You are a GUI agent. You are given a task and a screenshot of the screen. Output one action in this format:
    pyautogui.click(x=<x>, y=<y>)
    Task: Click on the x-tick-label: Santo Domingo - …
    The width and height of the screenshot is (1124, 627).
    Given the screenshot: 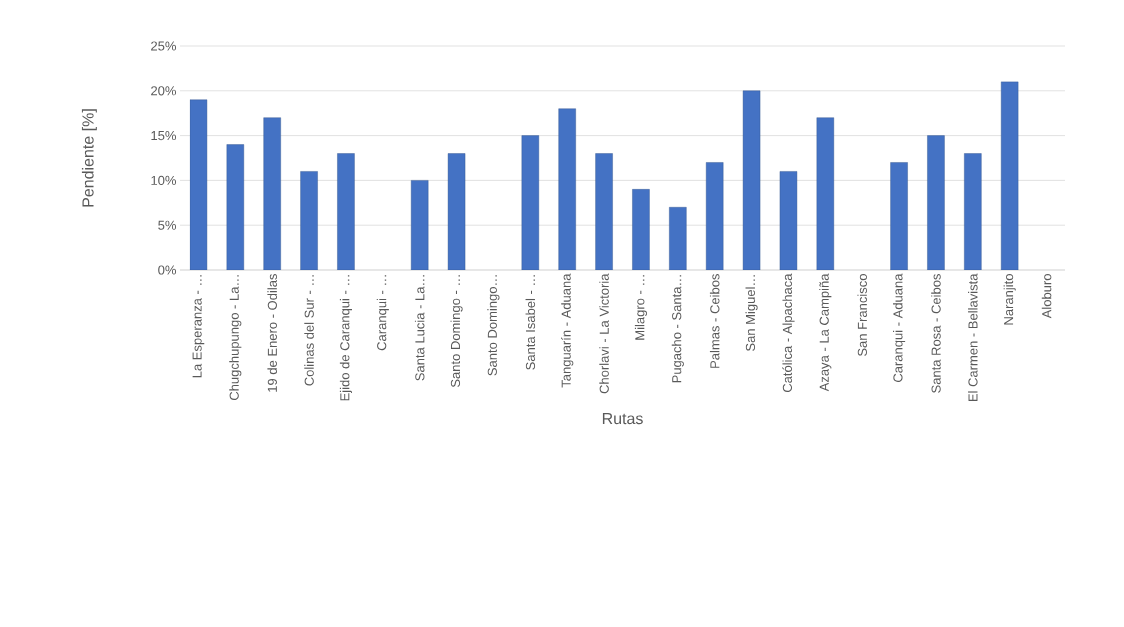 What is the action you would take?
    pyautogui.click(x=456, y=331)
    